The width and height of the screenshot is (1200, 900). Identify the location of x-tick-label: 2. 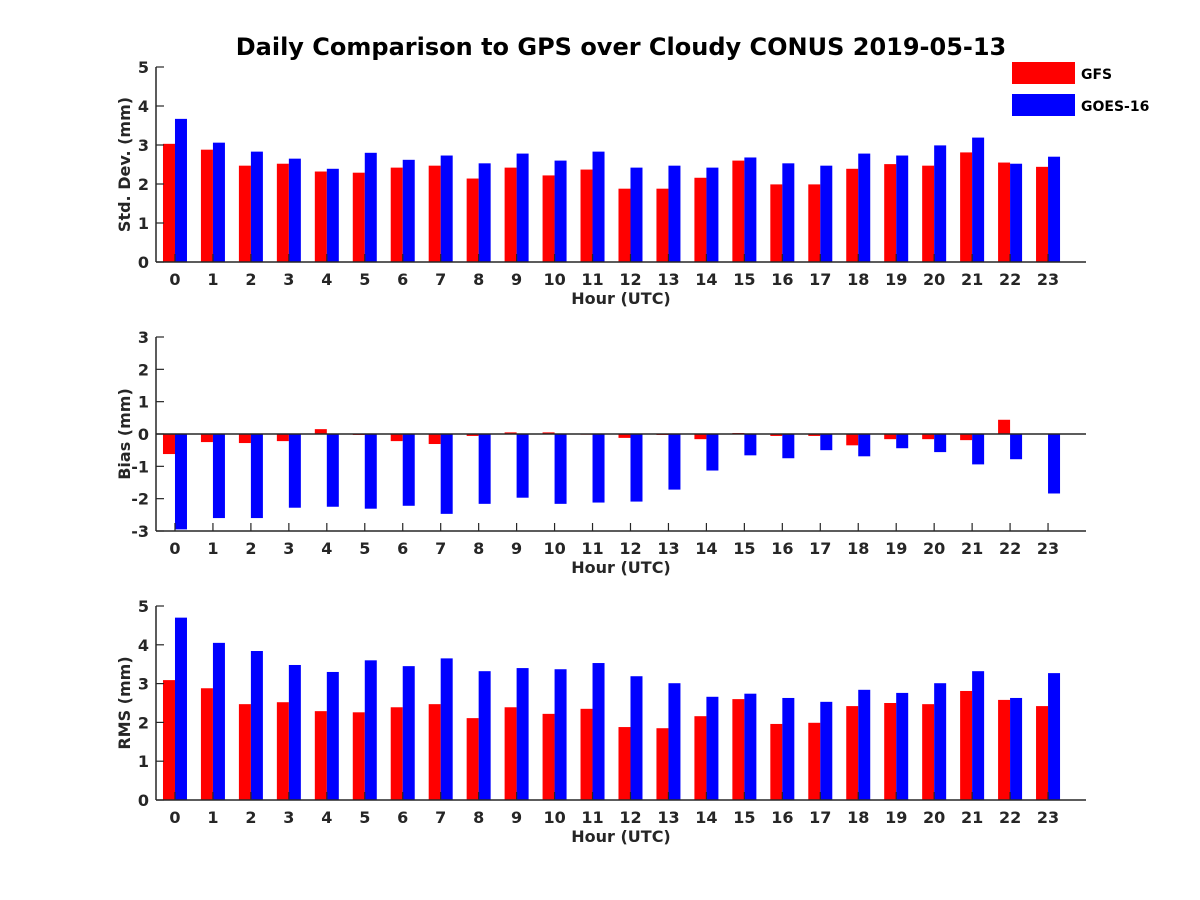
(250, 548).